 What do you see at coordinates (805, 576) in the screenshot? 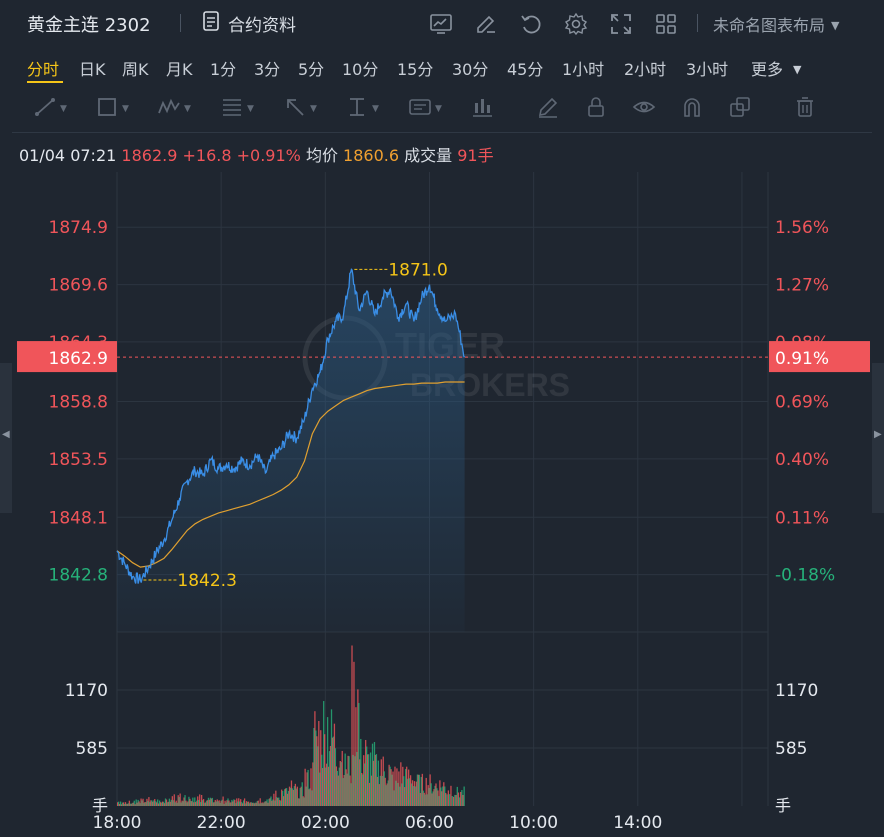
I see `pct-tick-label: -0.18%` at bounding box center [805, 576].